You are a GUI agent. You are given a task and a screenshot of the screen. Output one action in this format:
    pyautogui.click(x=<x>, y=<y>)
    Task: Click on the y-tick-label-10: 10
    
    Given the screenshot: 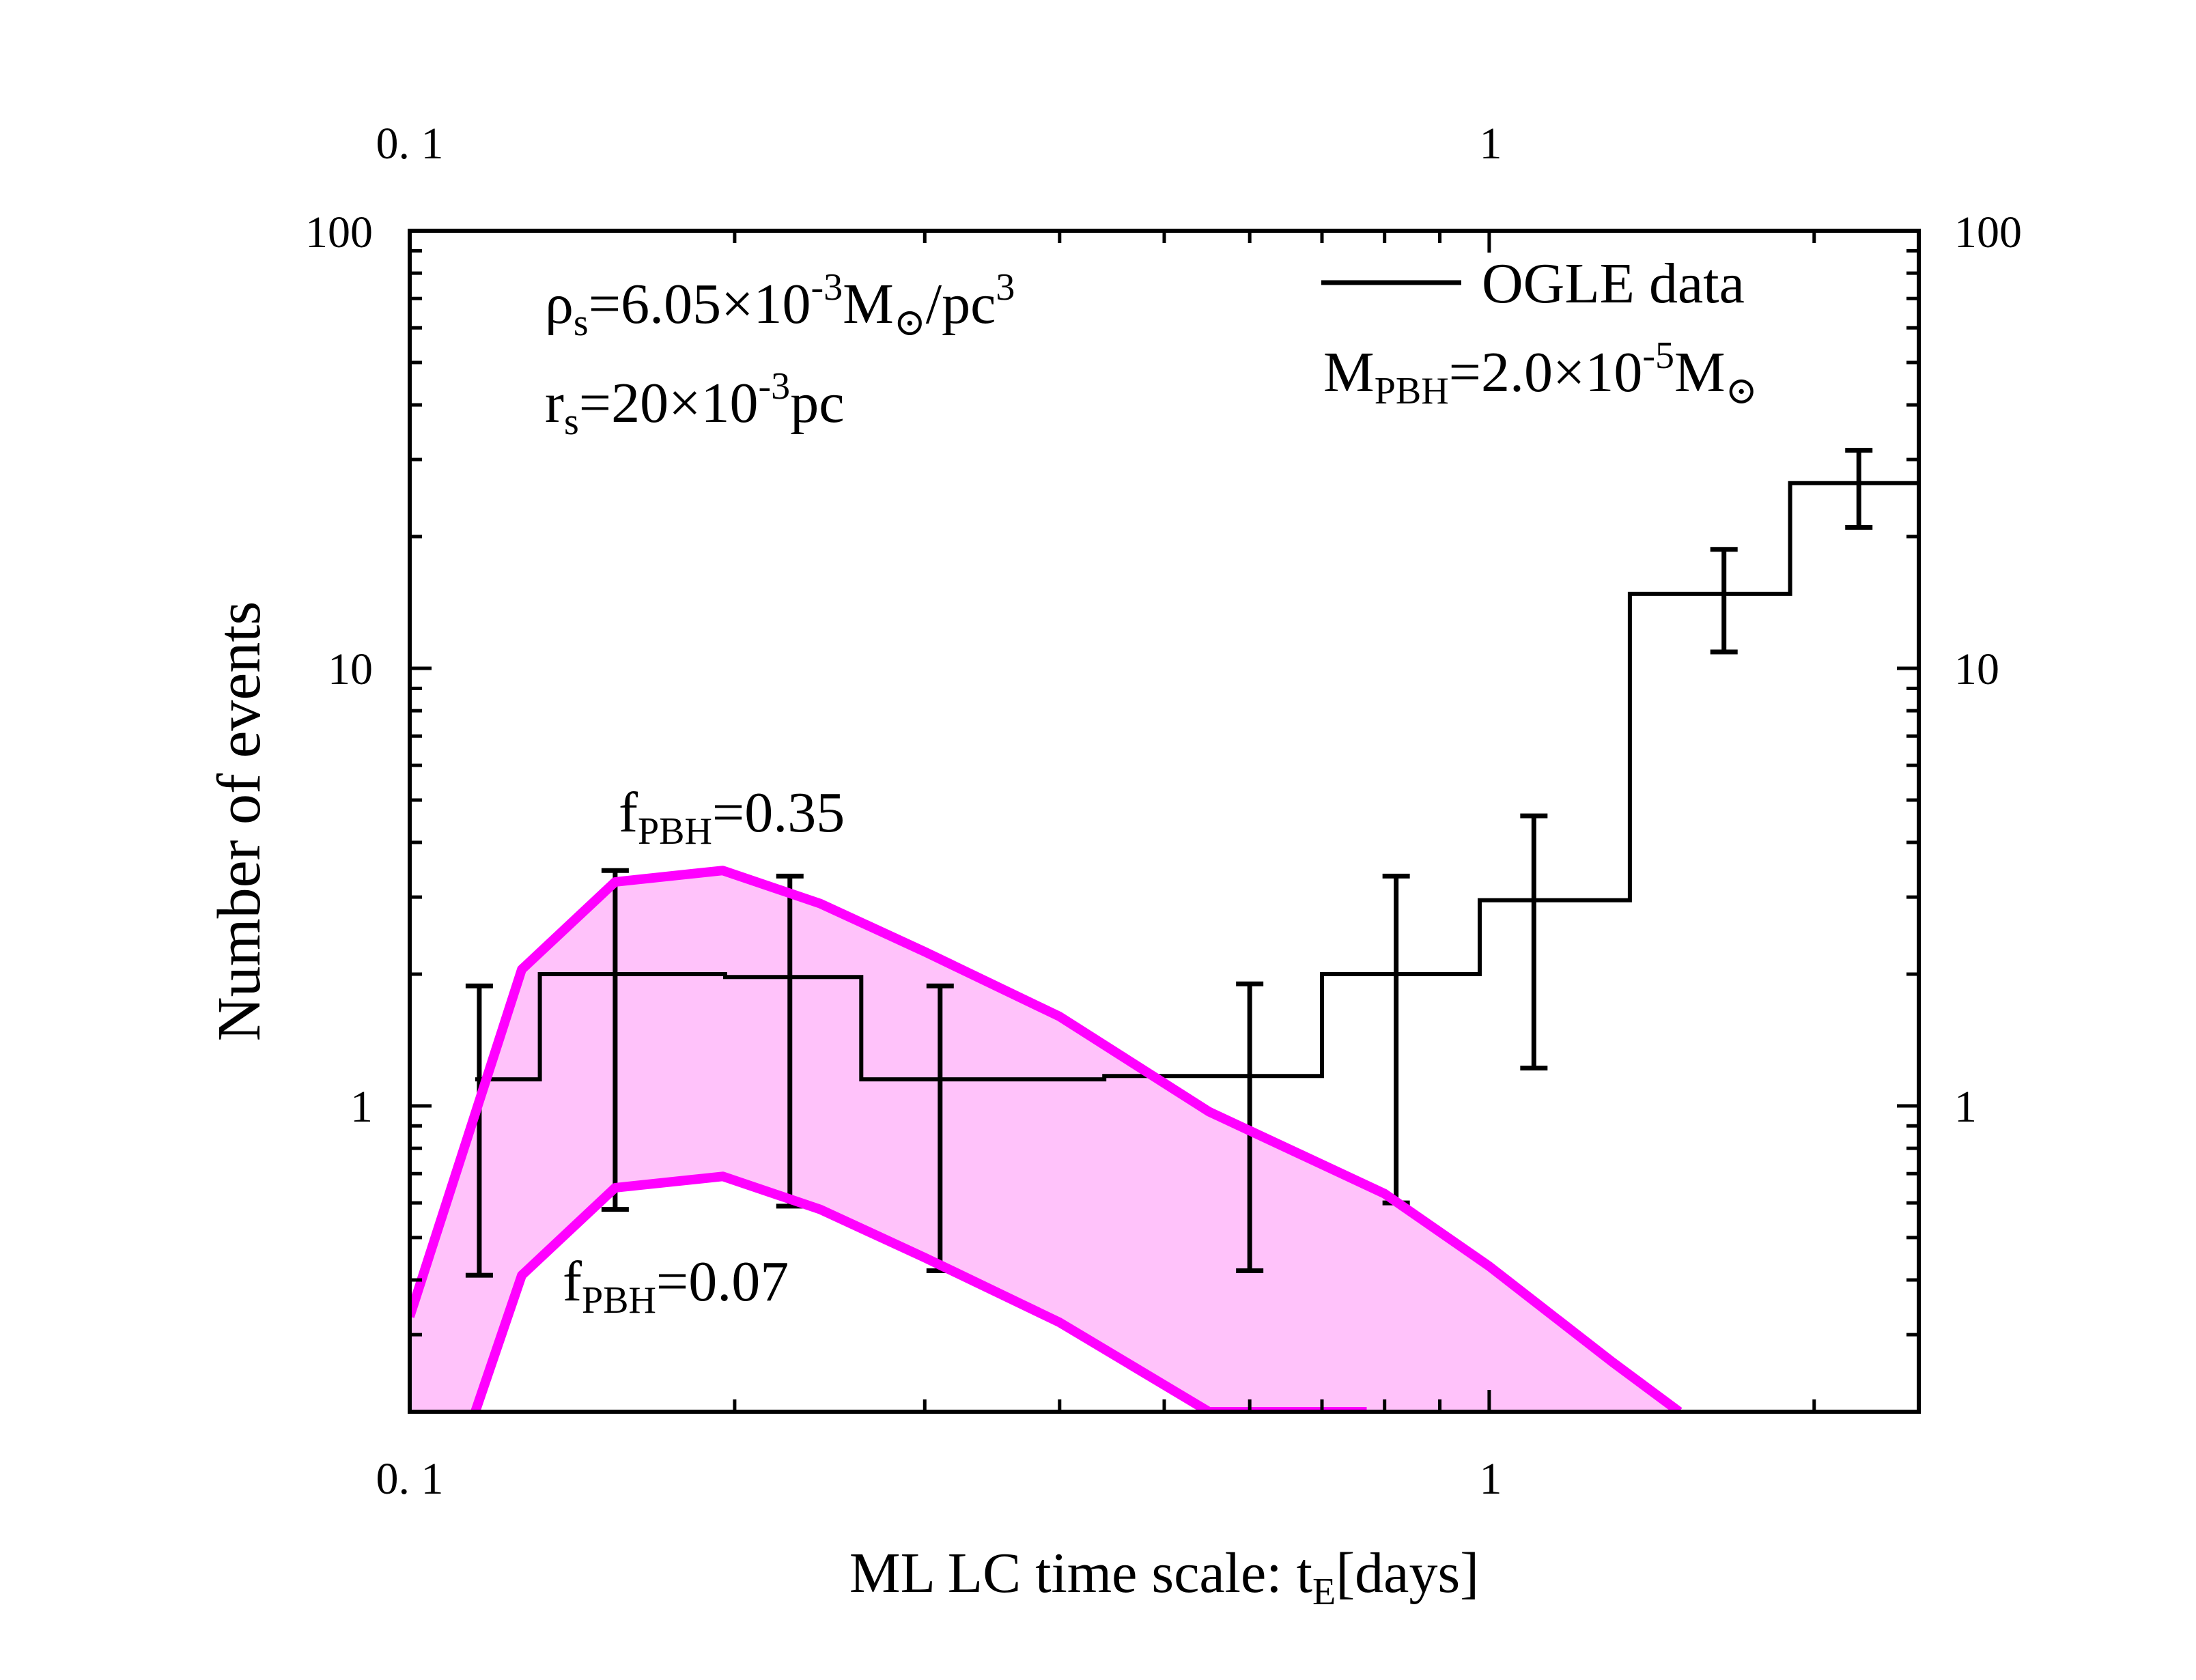 What is the action you would take?
    pyautogui.click(x=350, y=669)
    